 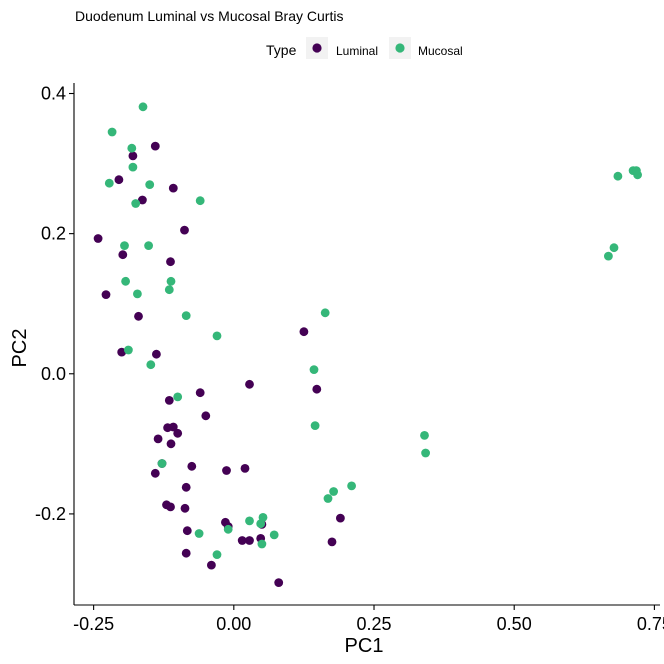 What do you see at coordinates (53, 94) in the screenshot?
I see `y-tick-label: 0.4` at bounding box center [53, 94].